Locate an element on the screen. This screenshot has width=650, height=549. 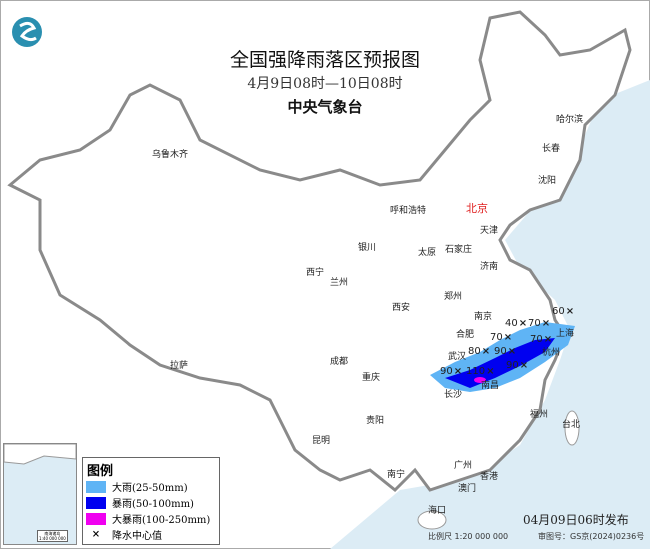
city-label: 沈阳 is located at coordinates (547, 181).